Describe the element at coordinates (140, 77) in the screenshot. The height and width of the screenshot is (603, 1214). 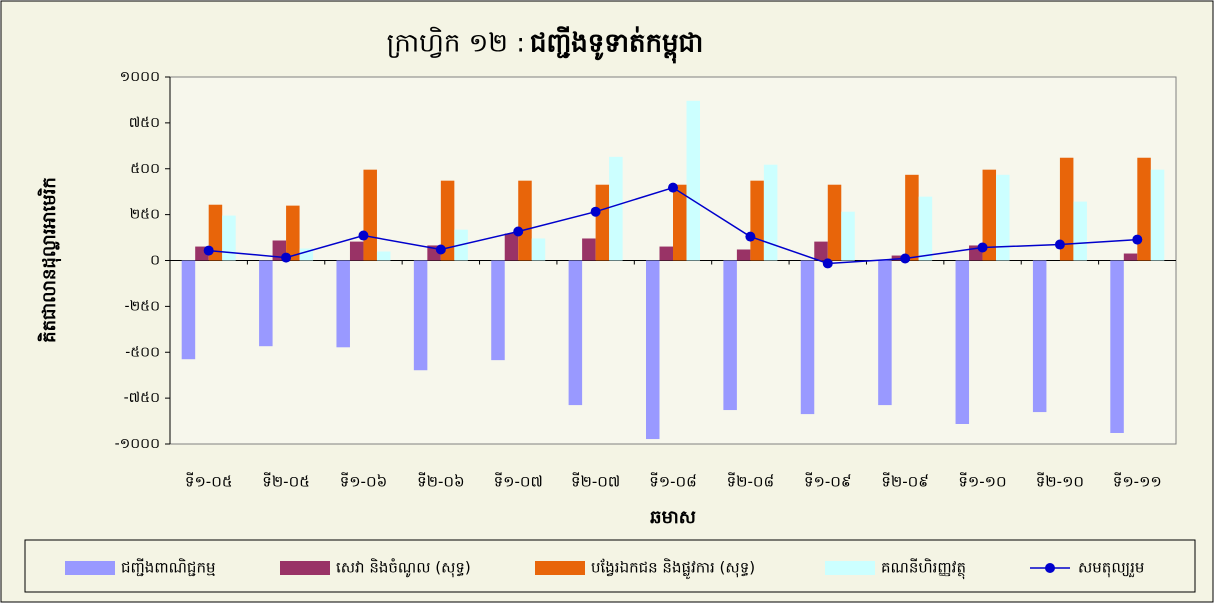
I see `y-tick-label: ១០០០` at that location.